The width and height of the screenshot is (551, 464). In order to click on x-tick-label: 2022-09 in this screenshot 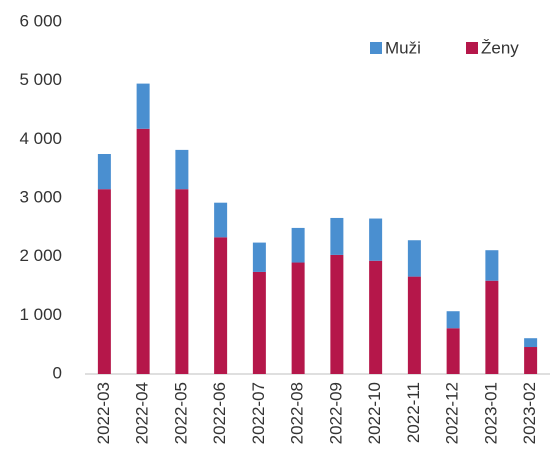, I will do `click(335, 413)`.